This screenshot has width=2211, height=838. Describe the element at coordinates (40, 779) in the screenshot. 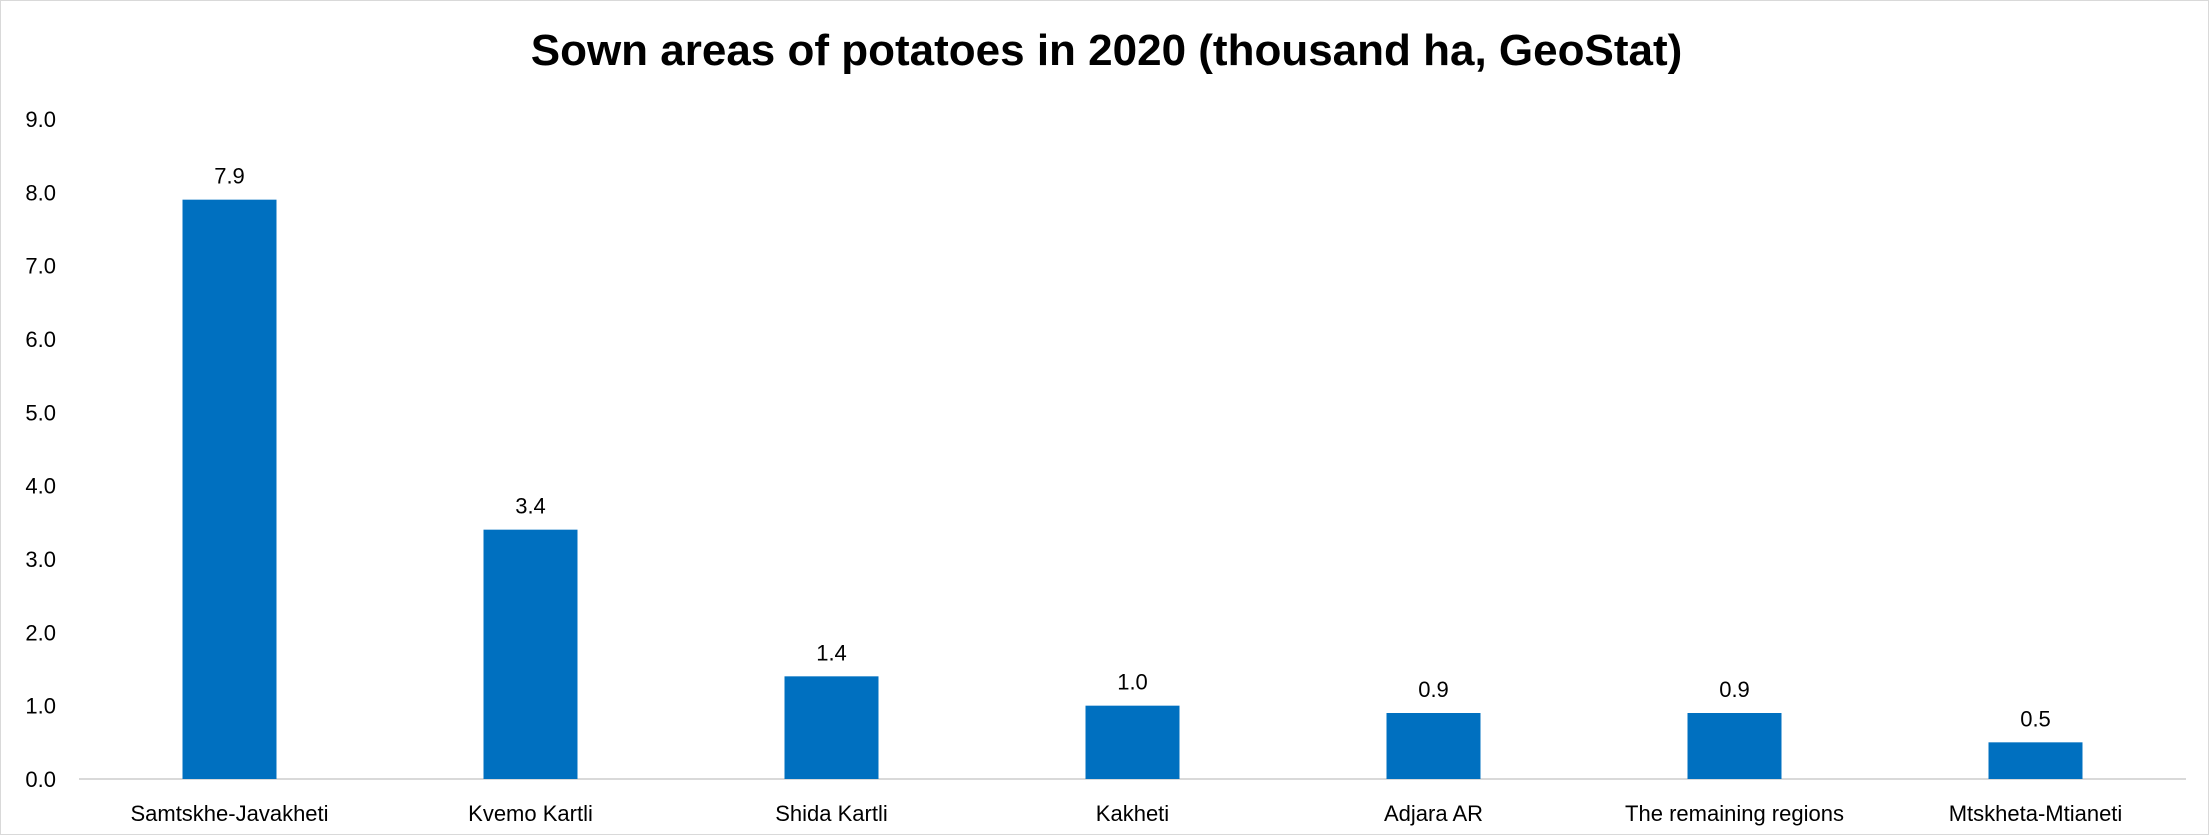

I see `y-tick-label: 0.0` at that location.